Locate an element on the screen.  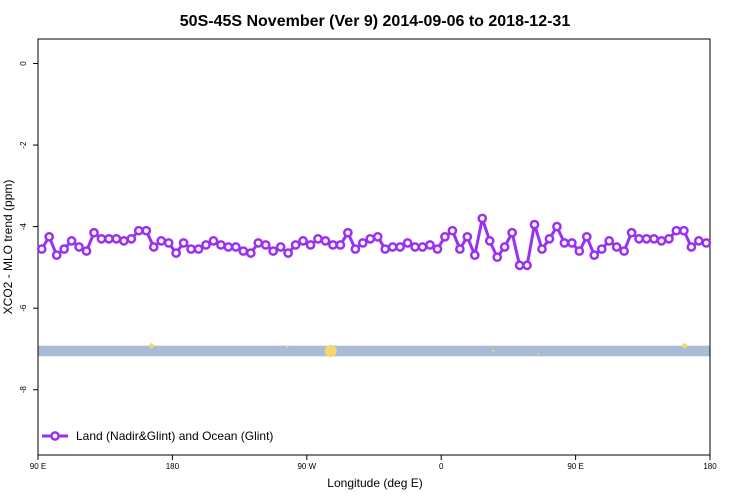
y-tick-label: 0 is located at coordinates (23, 63).